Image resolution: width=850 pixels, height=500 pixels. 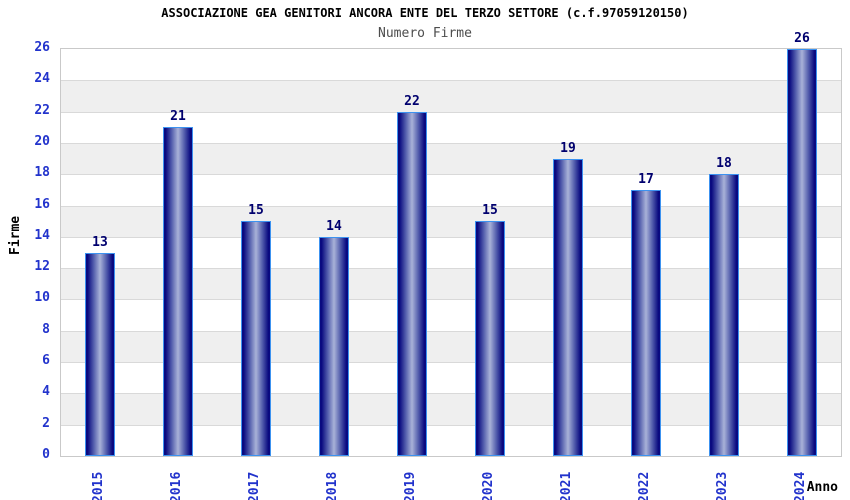 What do you see at coordinates (46, 361) in the screenshot?
I see `y-tick-label: 6` at bounding box center [46, 361].